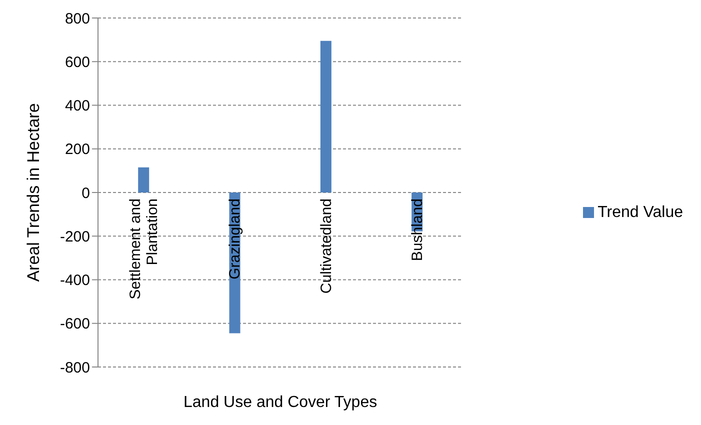 This screenshot has height=425, width=701. Describe the element at coordinates (144, 249) in the screenshot. I see `x-tick-label: Settlement and Plantation` at that location.